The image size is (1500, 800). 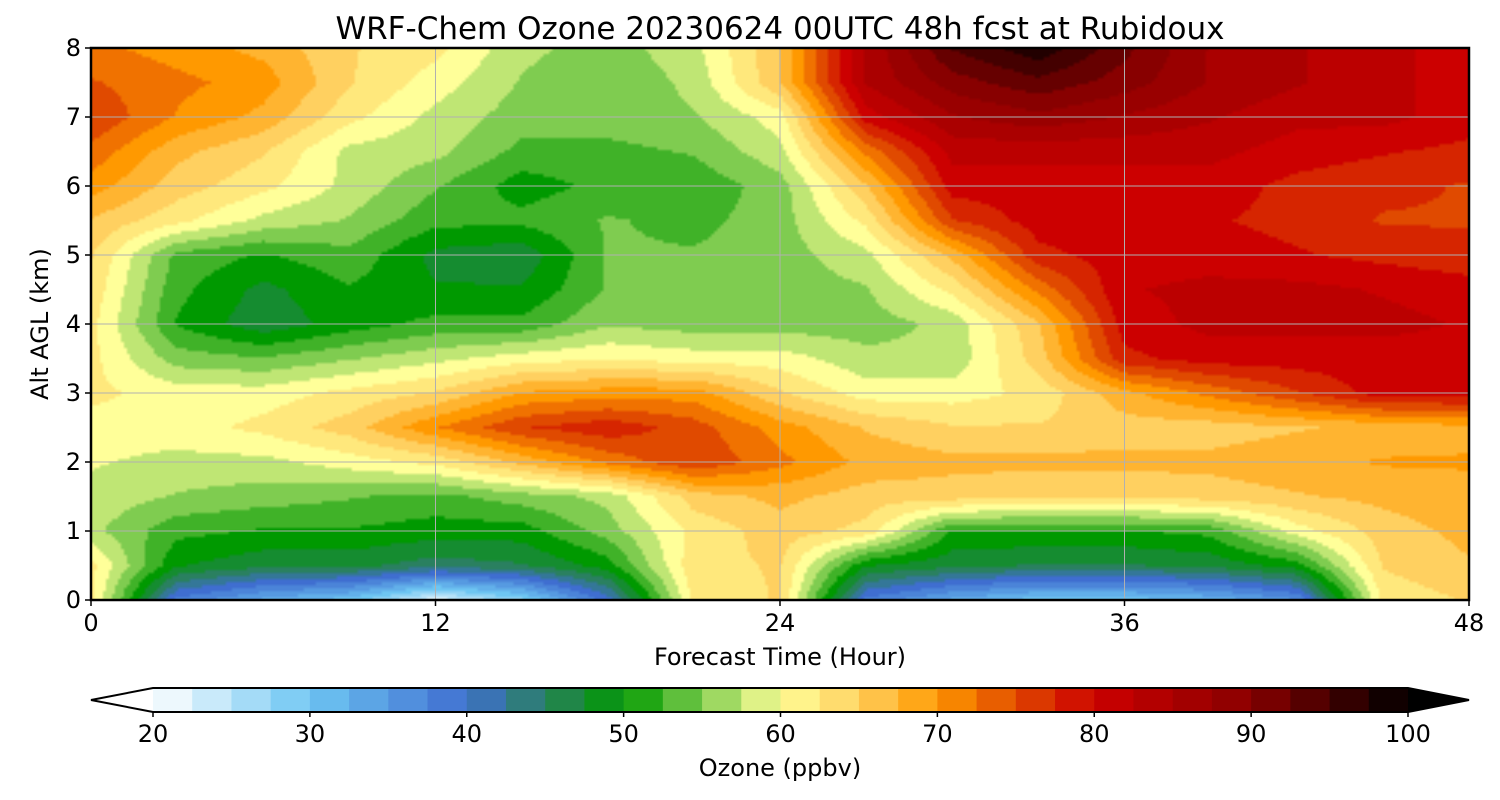 I want to click on colorbar-ticks: 20 30 40 50 60 70 80 90 100, so click(x=784, y=730).